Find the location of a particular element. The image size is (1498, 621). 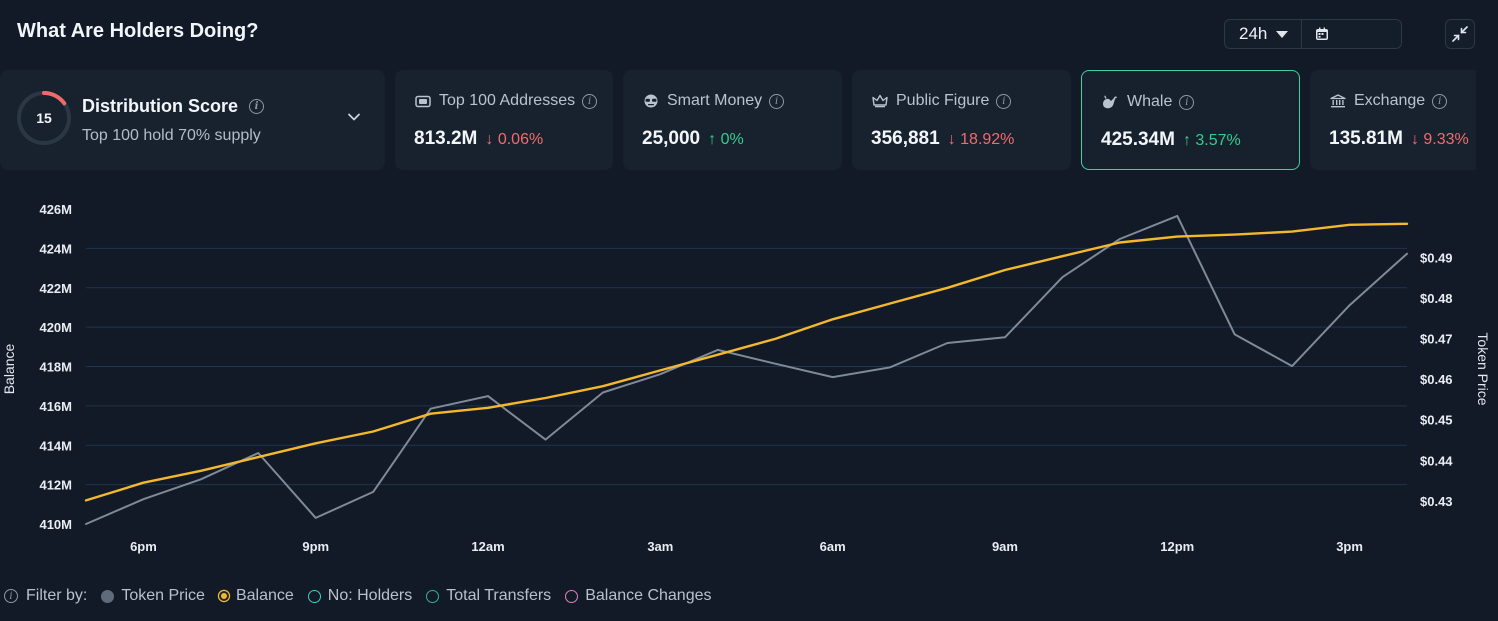

legend-label: No: Holders is located at coordinates (370, 595).